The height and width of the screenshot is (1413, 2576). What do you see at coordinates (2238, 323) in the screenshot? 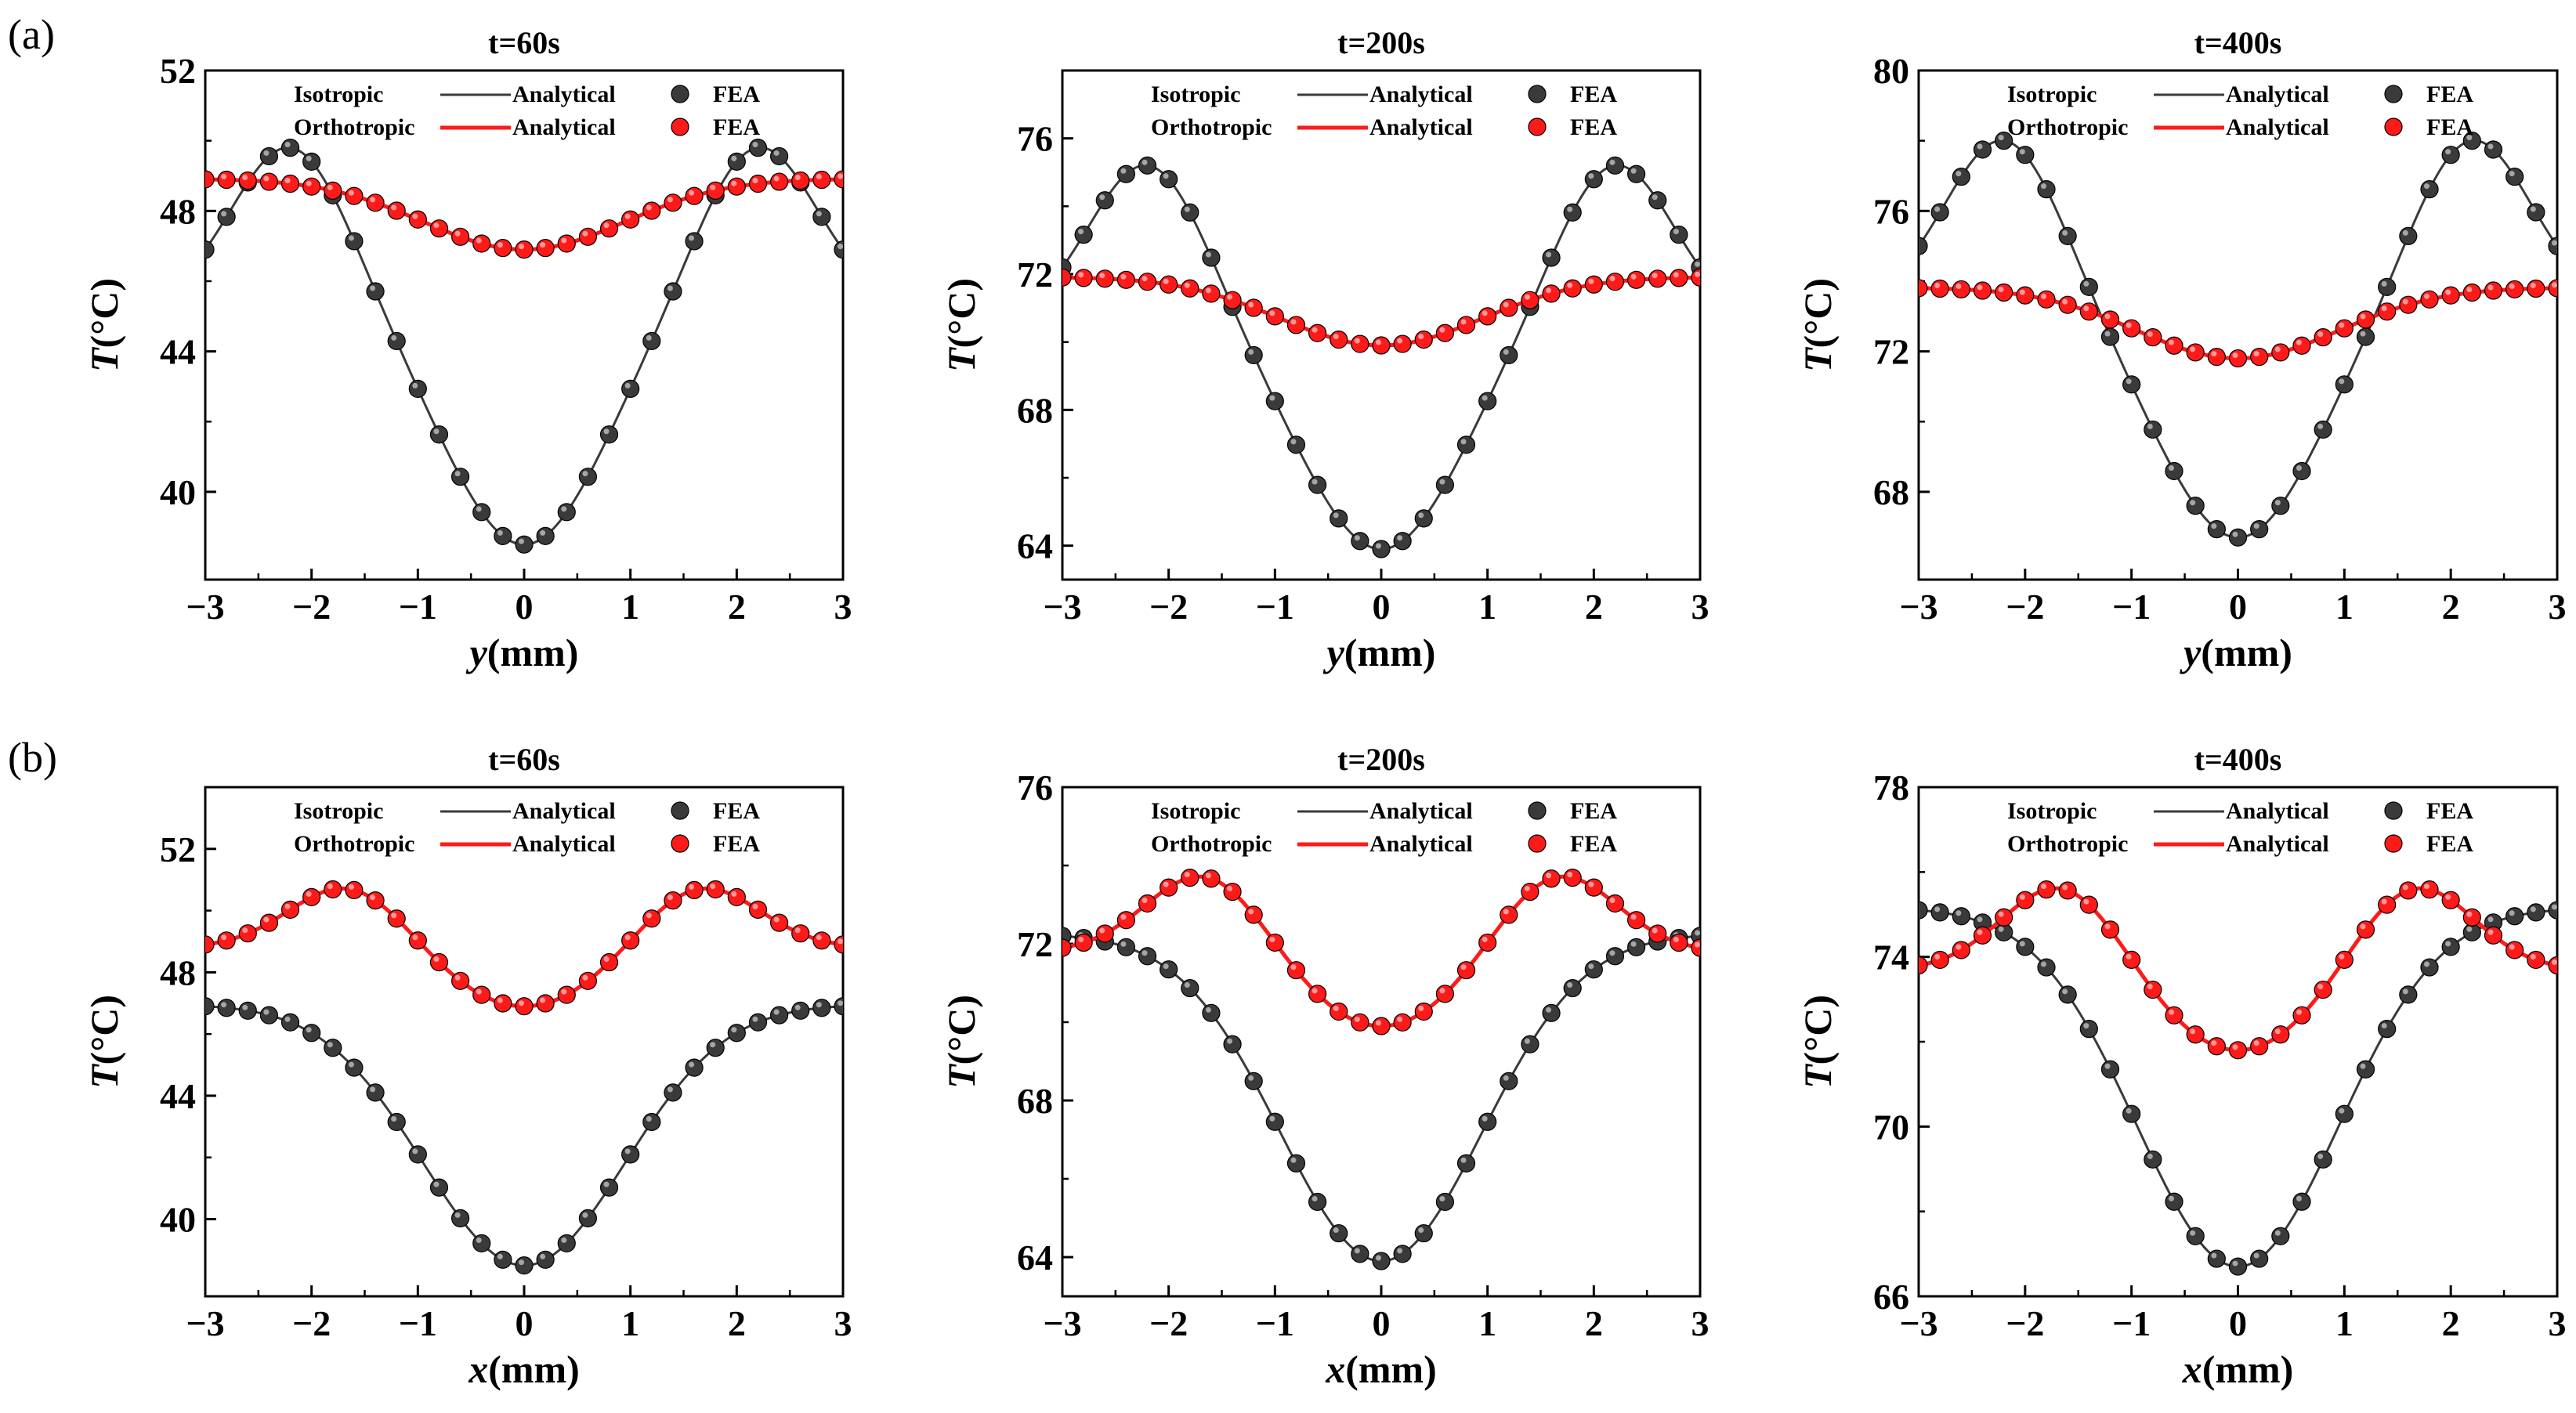
I see `analytical-line-orthotropic` at bounding box center [2238, 323].